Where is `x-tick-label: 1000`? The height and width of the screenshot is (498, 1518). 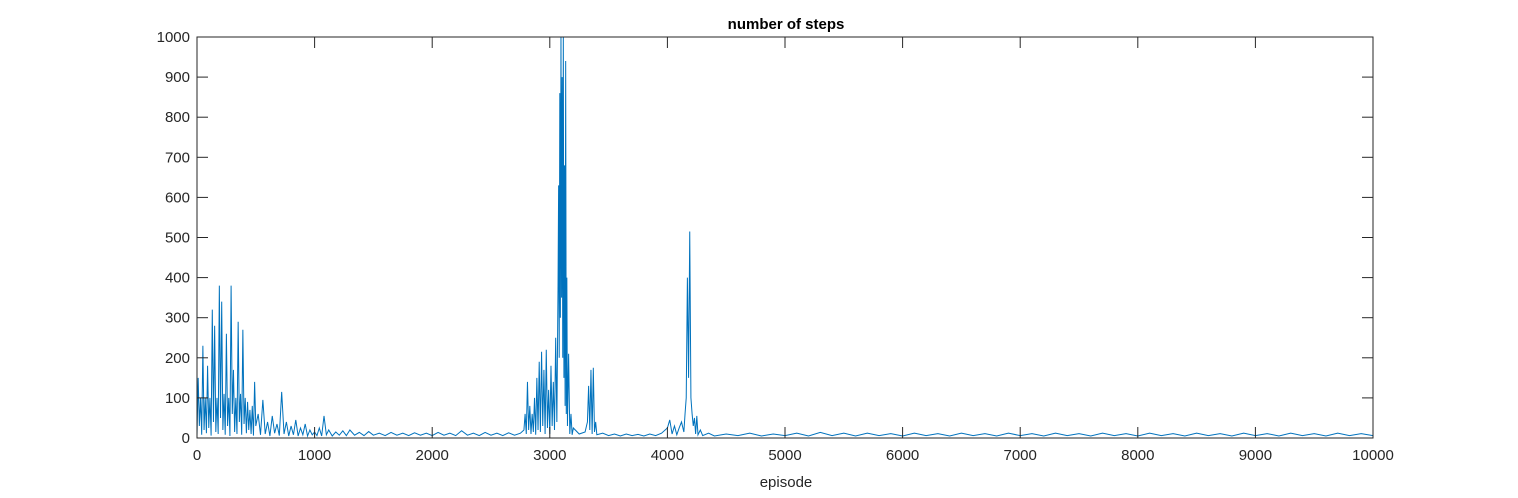 x-tick-label: 1000 is located at coordinates (314, 455).